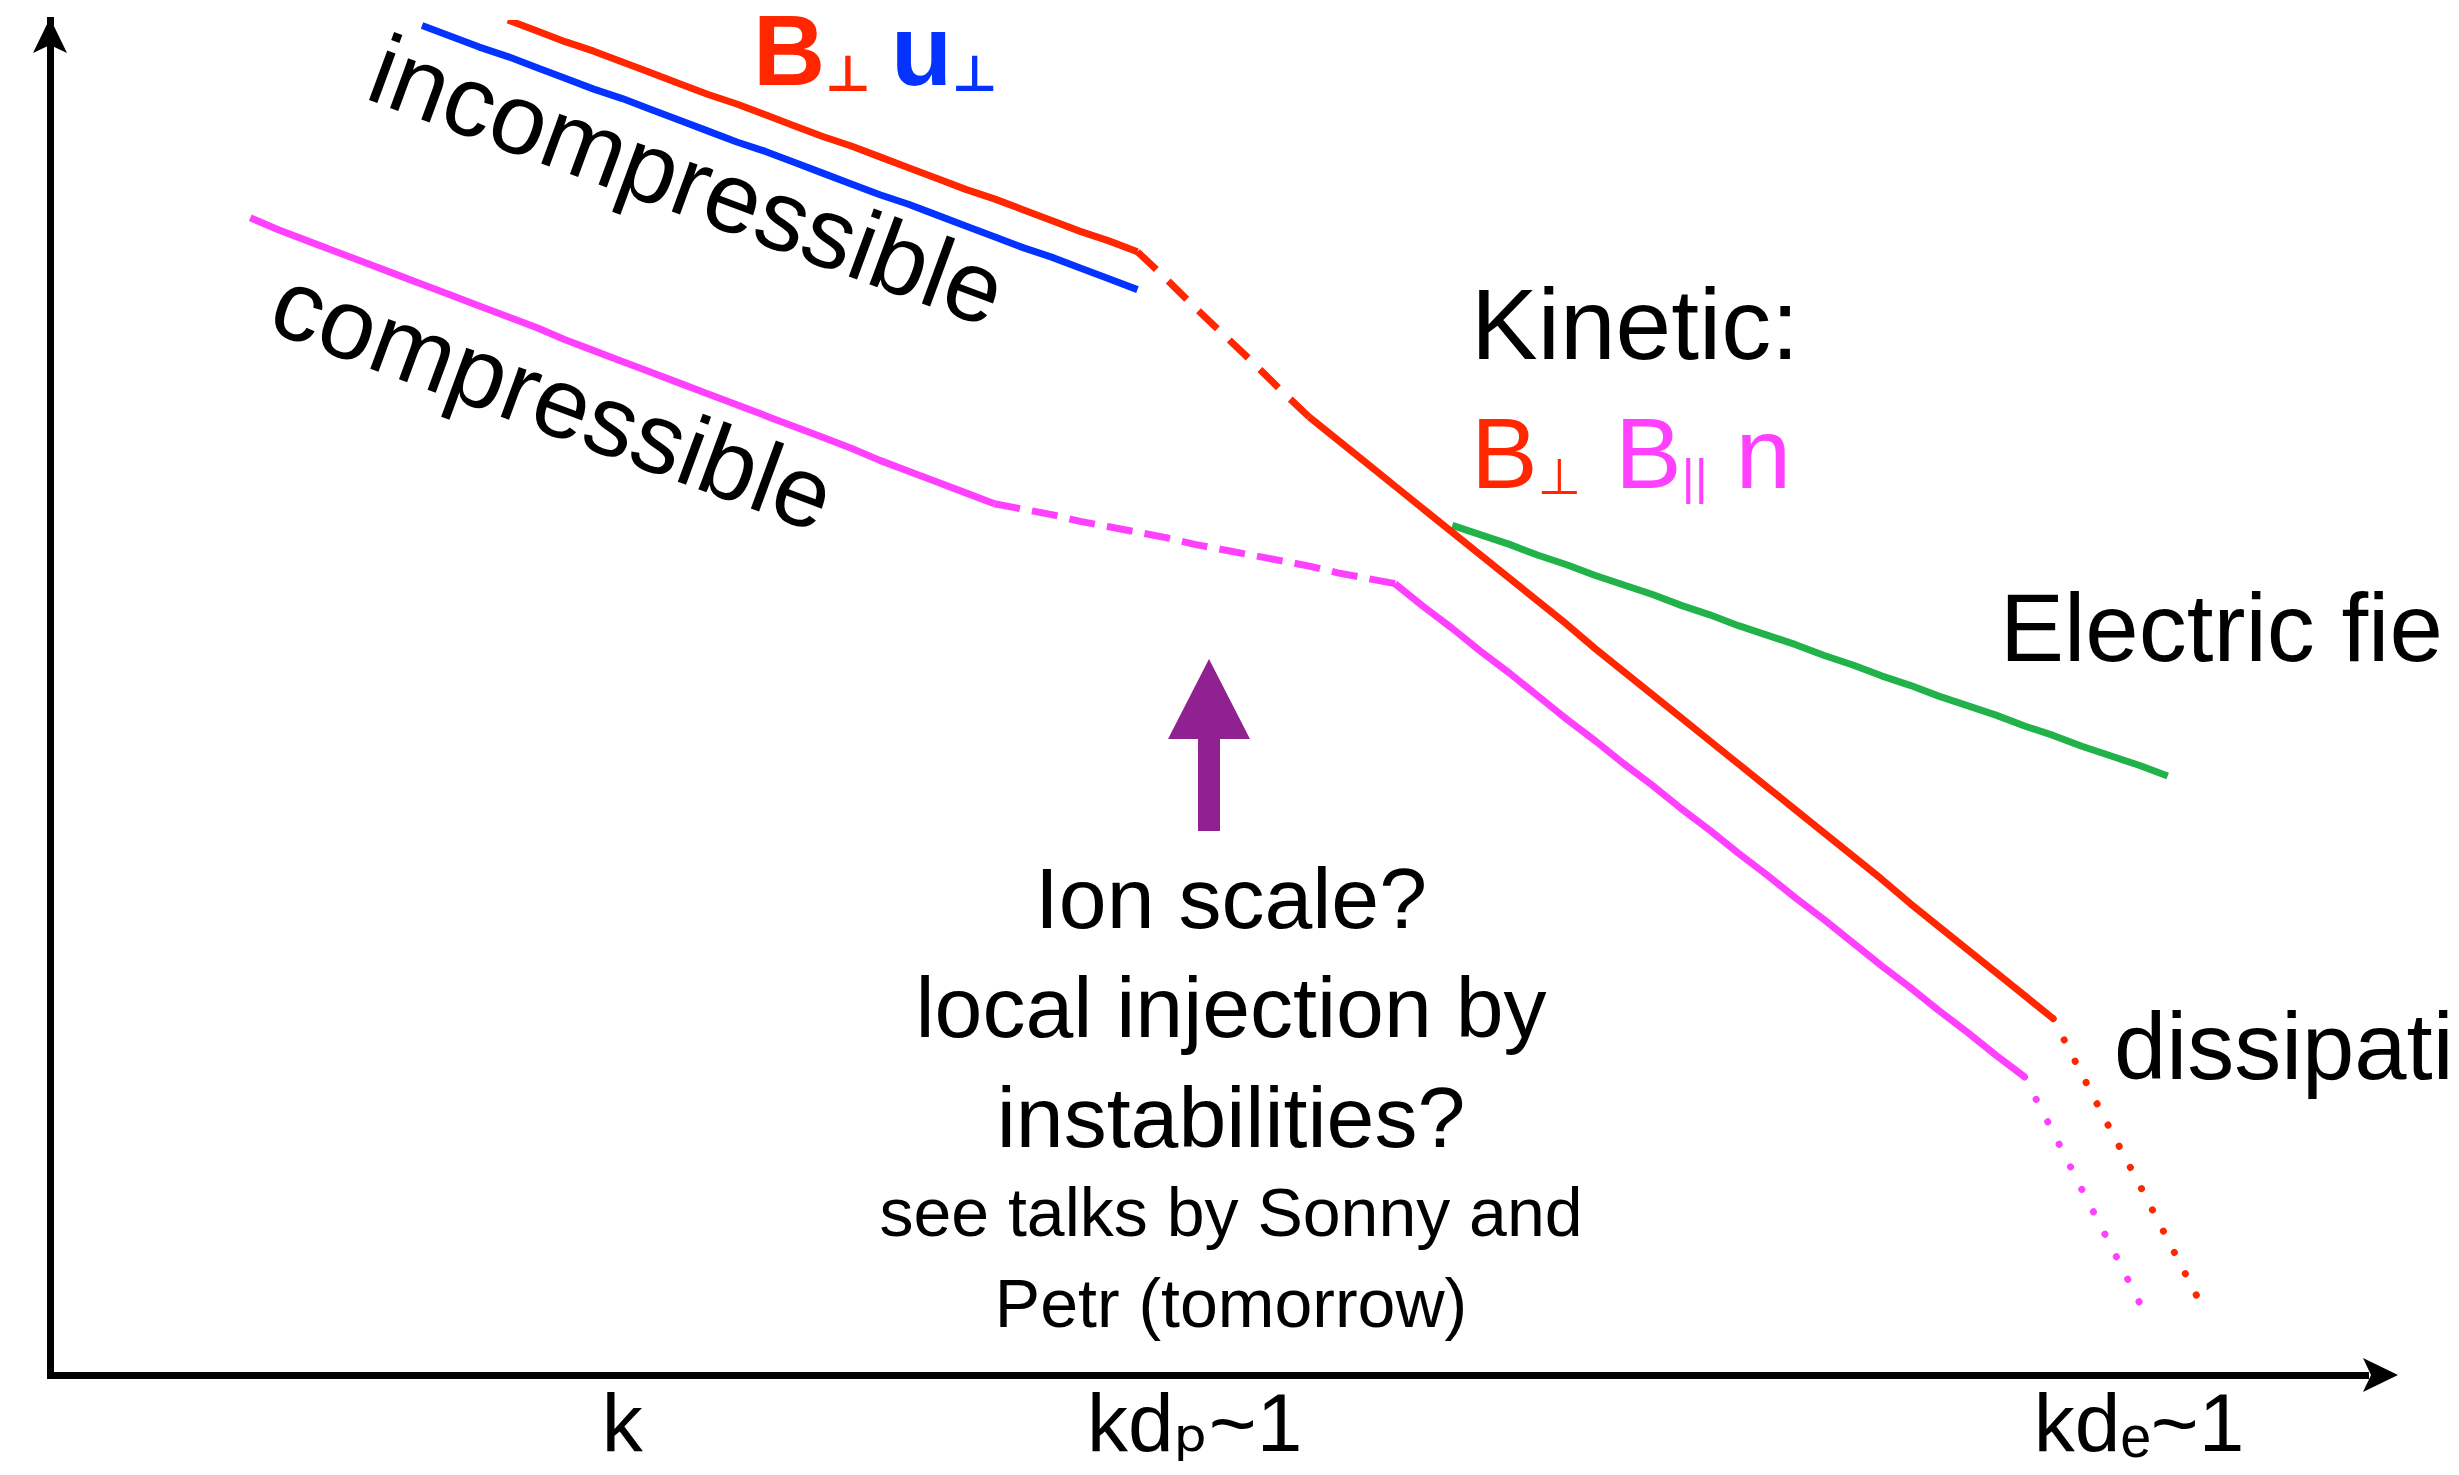 Image resolution: width=2459 pixels, height=1475 pixels. Describe the element at coordinates (1703, 453) in the screenshot. I see `series-label: B$_{||}$ n` at that location.